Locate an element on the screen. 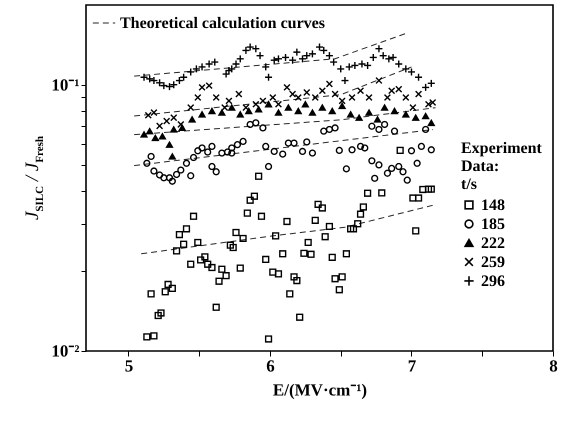 This screenshot has height=426, width=566. legend-label: Theoretical calculation curves is located at coordinates (222, 23).